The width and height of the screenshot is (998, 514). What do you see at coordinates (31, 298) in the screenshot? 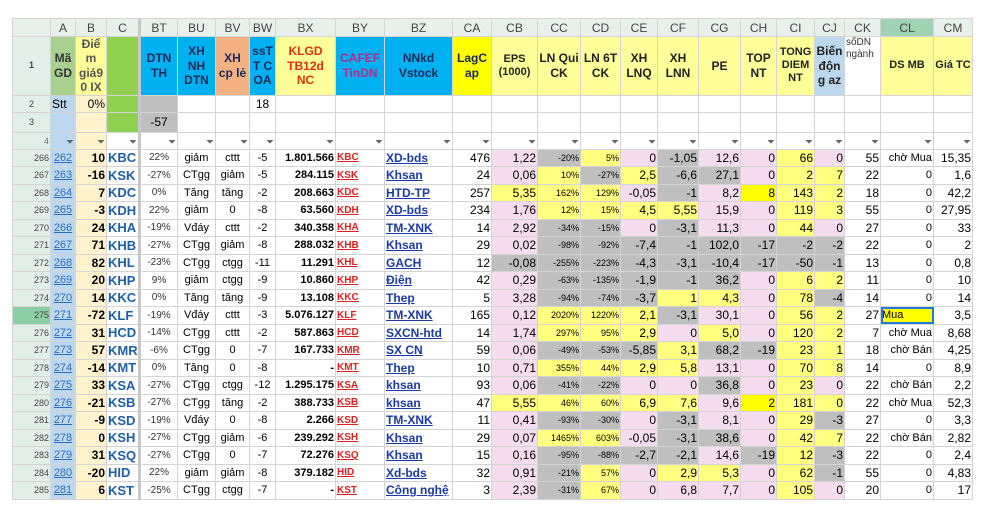
I see `row-header-274: 274` at bounding box center [31, 298].